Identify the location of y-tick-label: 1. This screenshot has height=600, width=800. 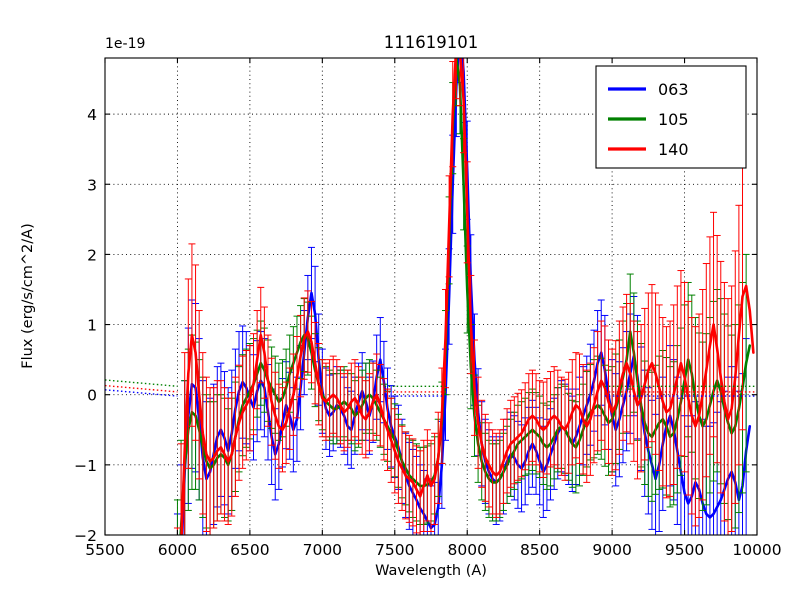
(92, 326).